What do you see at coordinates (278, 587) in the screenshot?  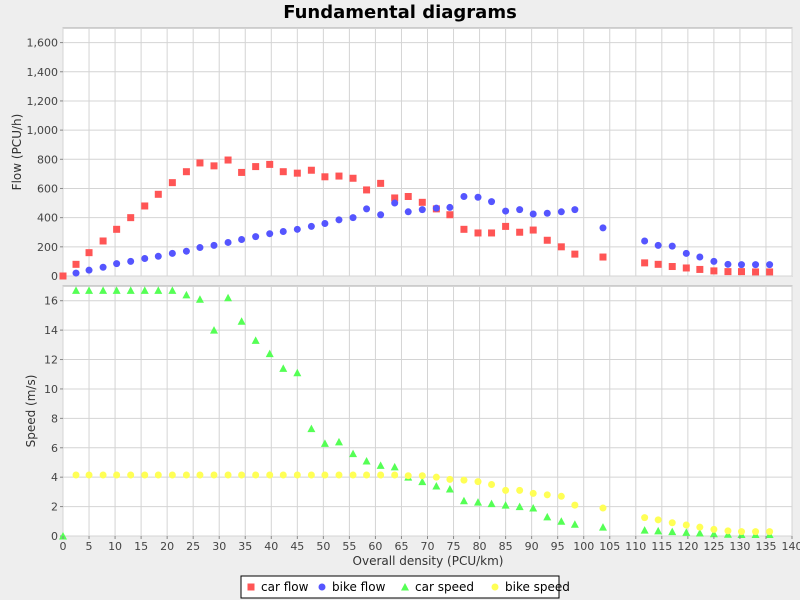 I see `legend-item-car-flow: car flow` at bounding box center [278, 587].